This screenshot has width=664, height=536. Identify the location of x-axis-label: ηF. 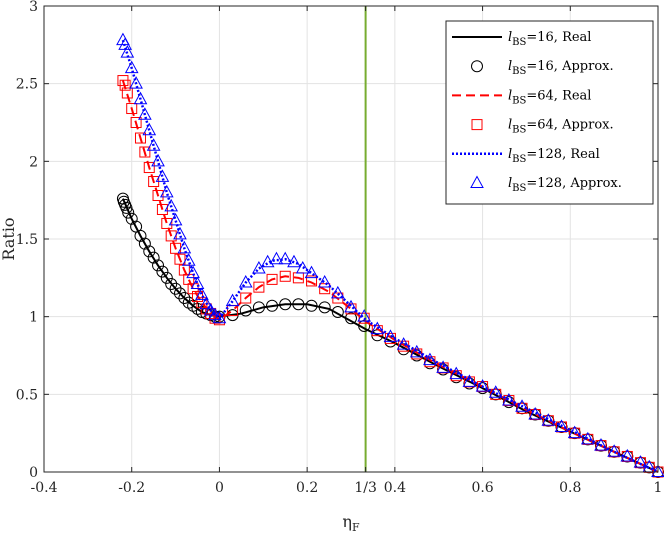
(351, 523).